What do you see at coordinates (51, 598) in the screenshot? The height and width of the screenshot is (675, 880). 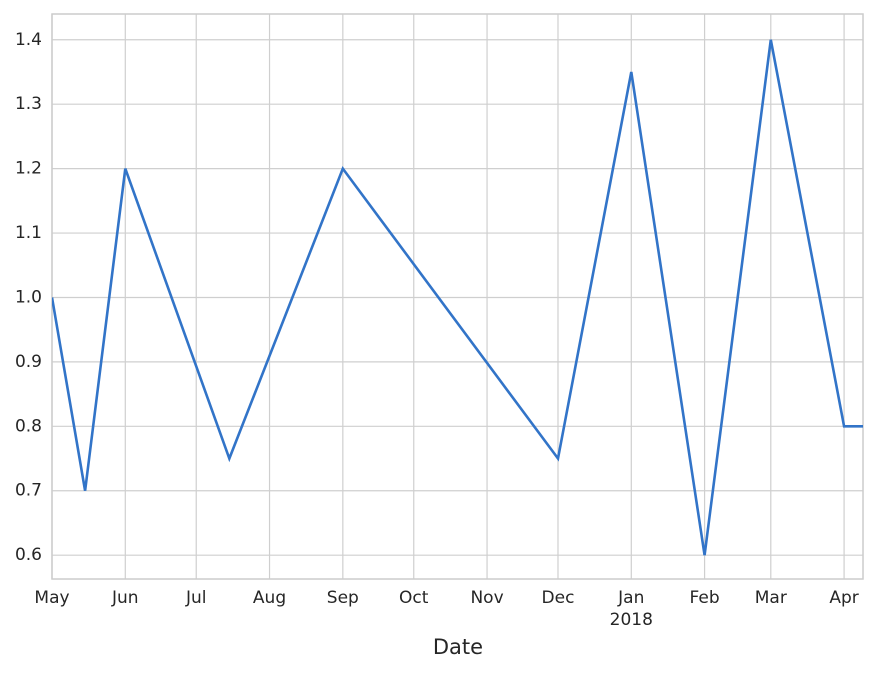 I see `x-tick-label: May` at bounding box center [51, 598].